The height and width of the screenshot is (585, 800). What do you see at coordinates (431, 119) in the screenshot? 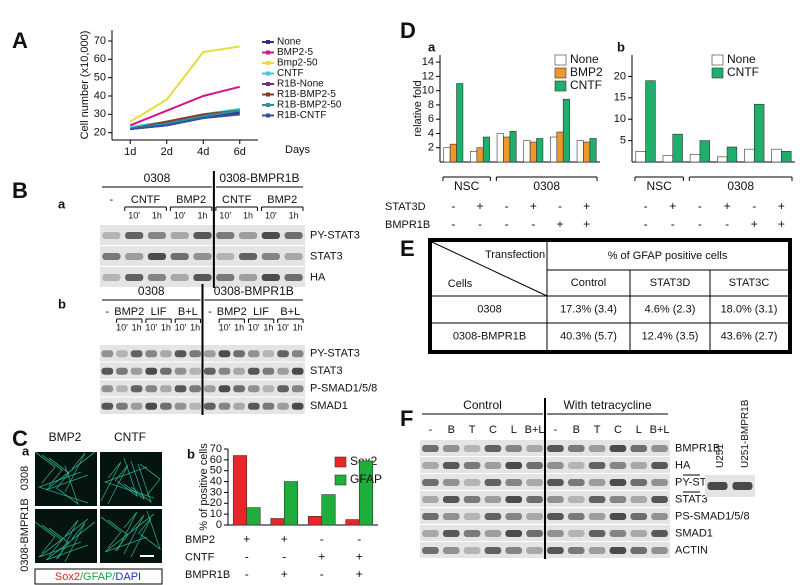
I see `y-tick-label: 6` at bounding box center [431, 119].